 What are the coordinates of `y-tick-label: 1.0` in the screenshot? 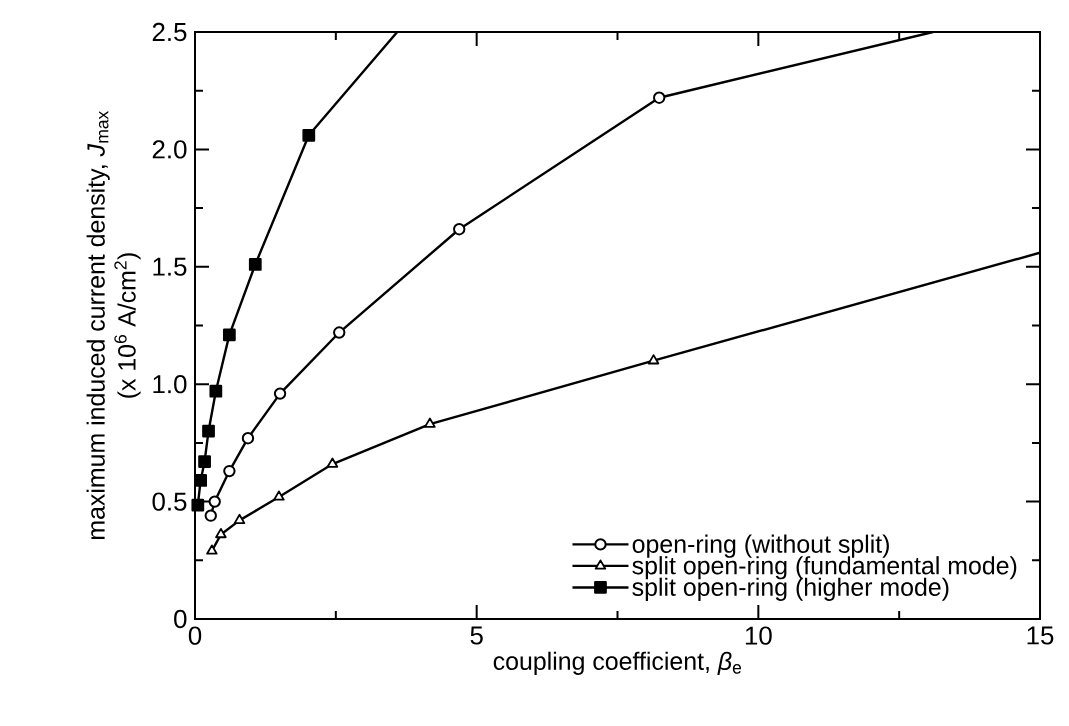 It's located at (170, 384).